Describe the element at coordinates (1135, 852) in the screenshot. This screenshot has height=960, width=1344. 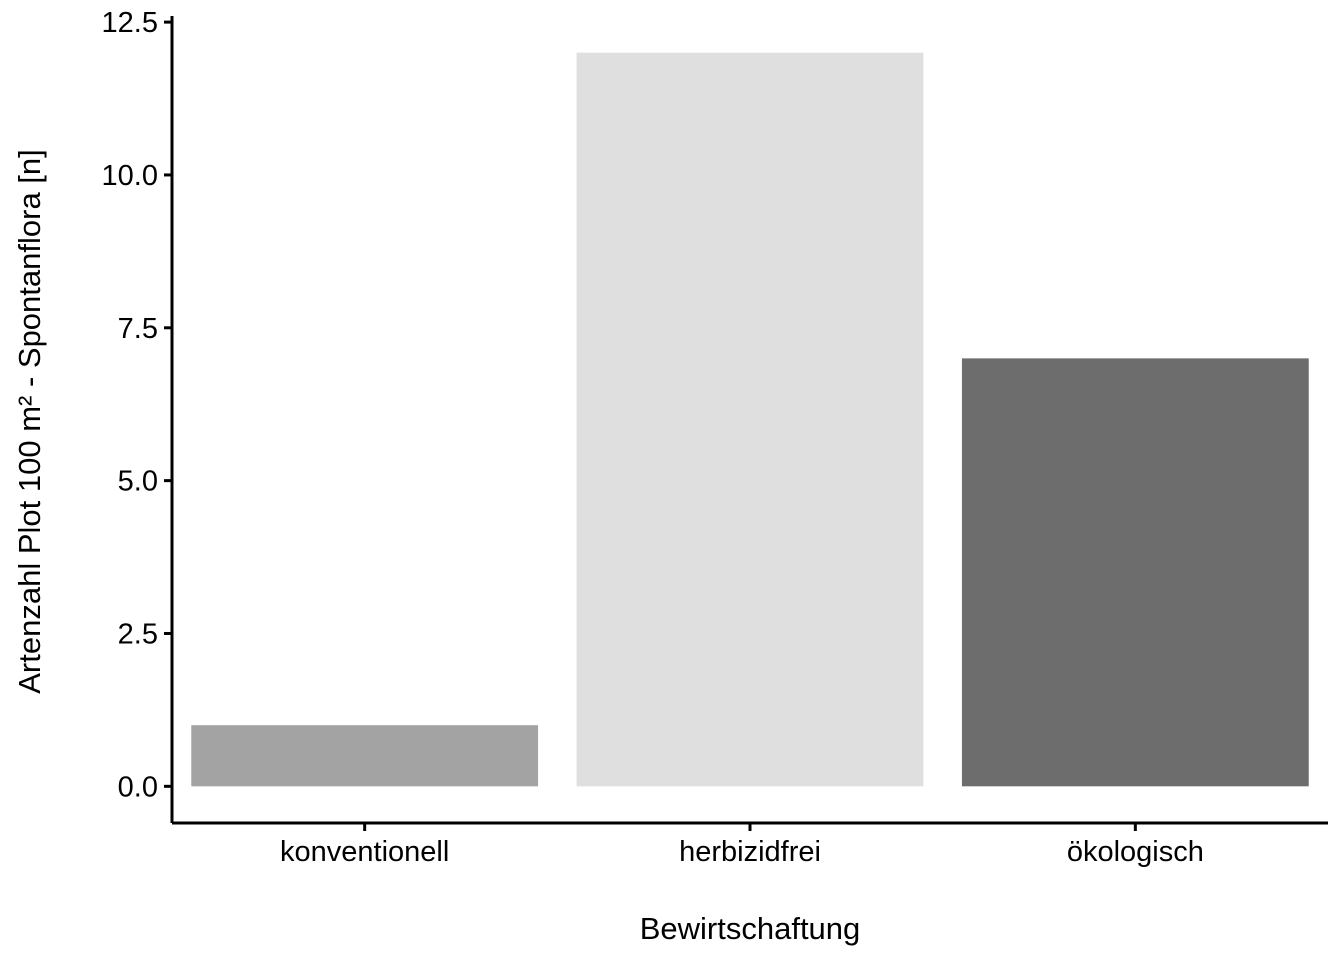
I see `x-tick-label: ökologisch` at that location.